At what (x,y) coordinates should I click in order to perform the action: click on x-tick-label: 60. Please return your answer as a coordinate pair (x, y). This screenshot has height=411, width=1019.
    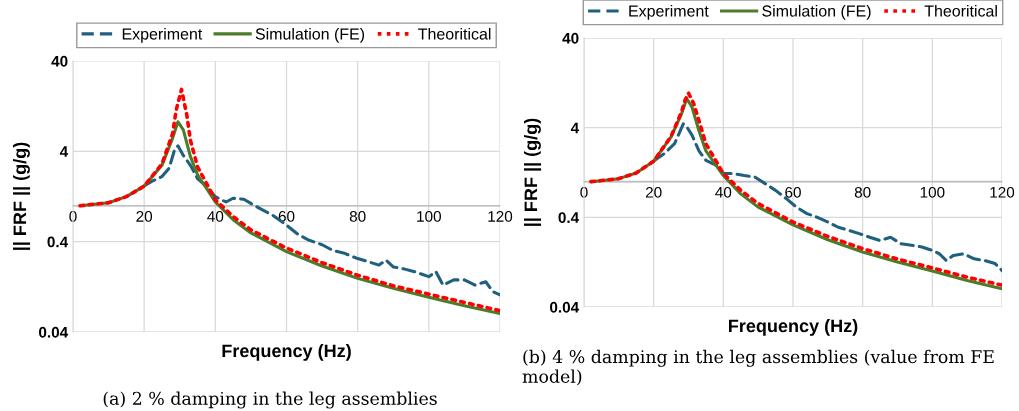
    Looking at the image, I should click on (793, 192).